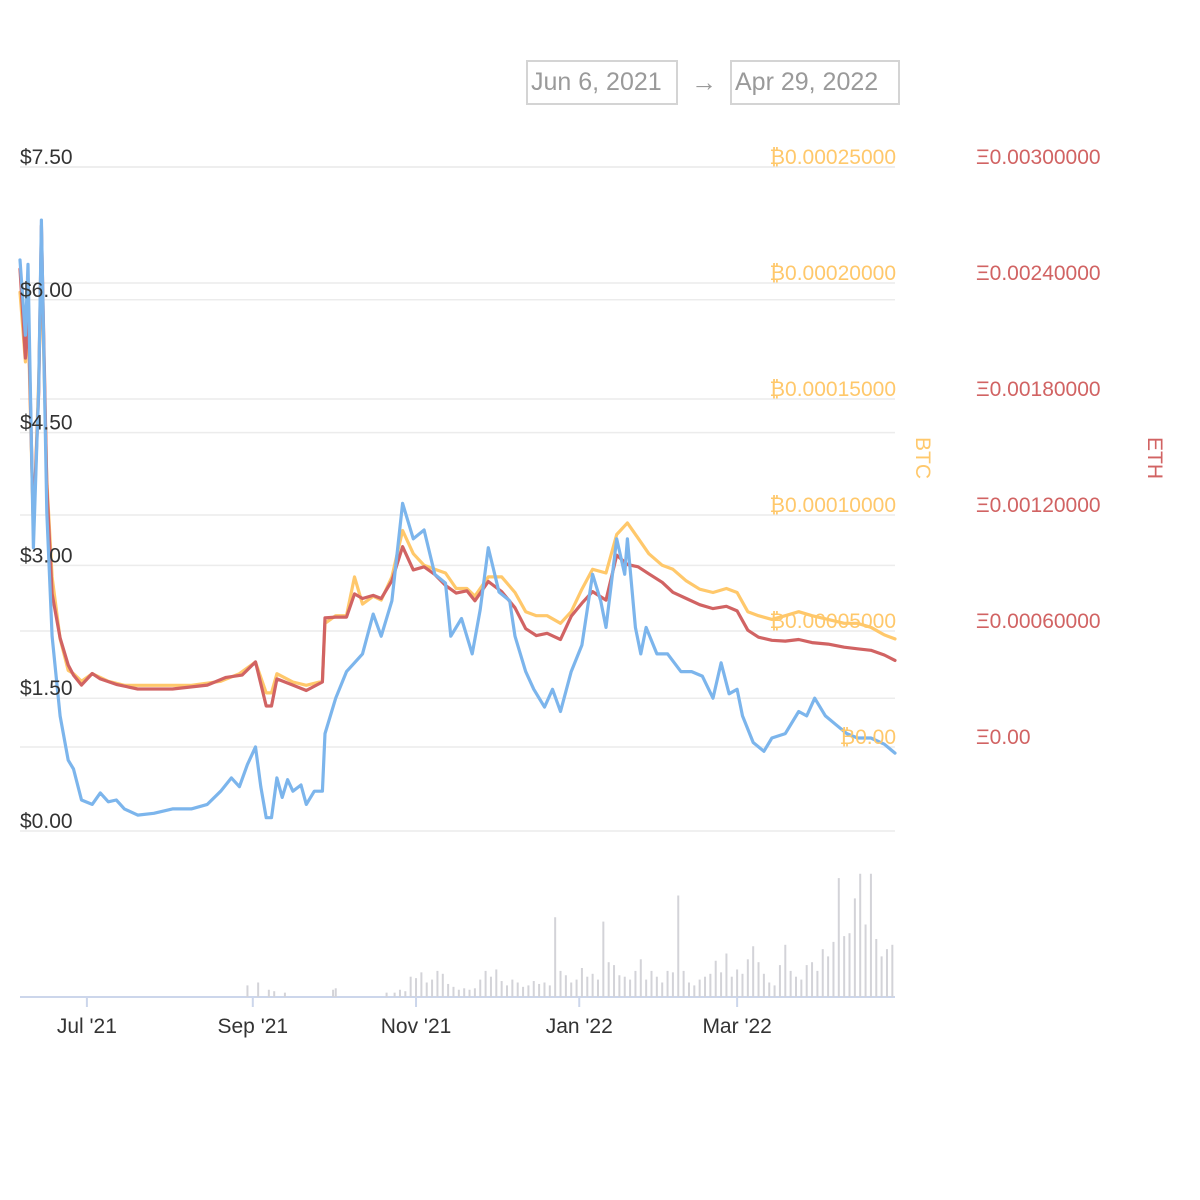 This screenshot has height=1200, width=1200. I want to click on usd-tick-label: $7.50, so click(46, 157).